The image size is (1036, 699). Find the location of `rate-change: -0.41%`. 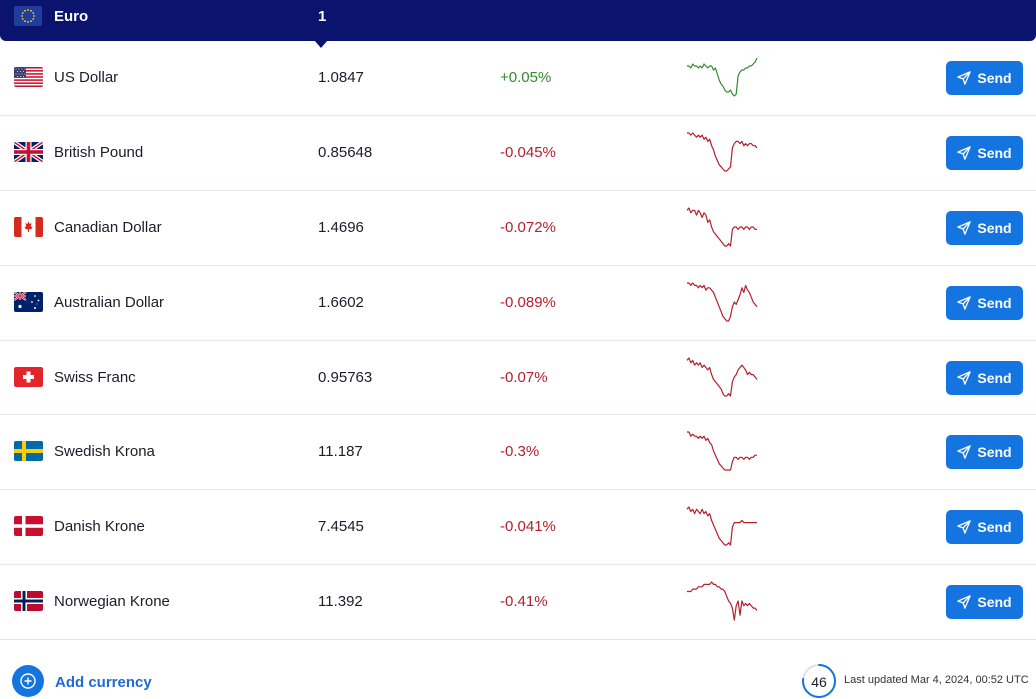

rate-change: -0.41% is located at coordinates (524, 602).